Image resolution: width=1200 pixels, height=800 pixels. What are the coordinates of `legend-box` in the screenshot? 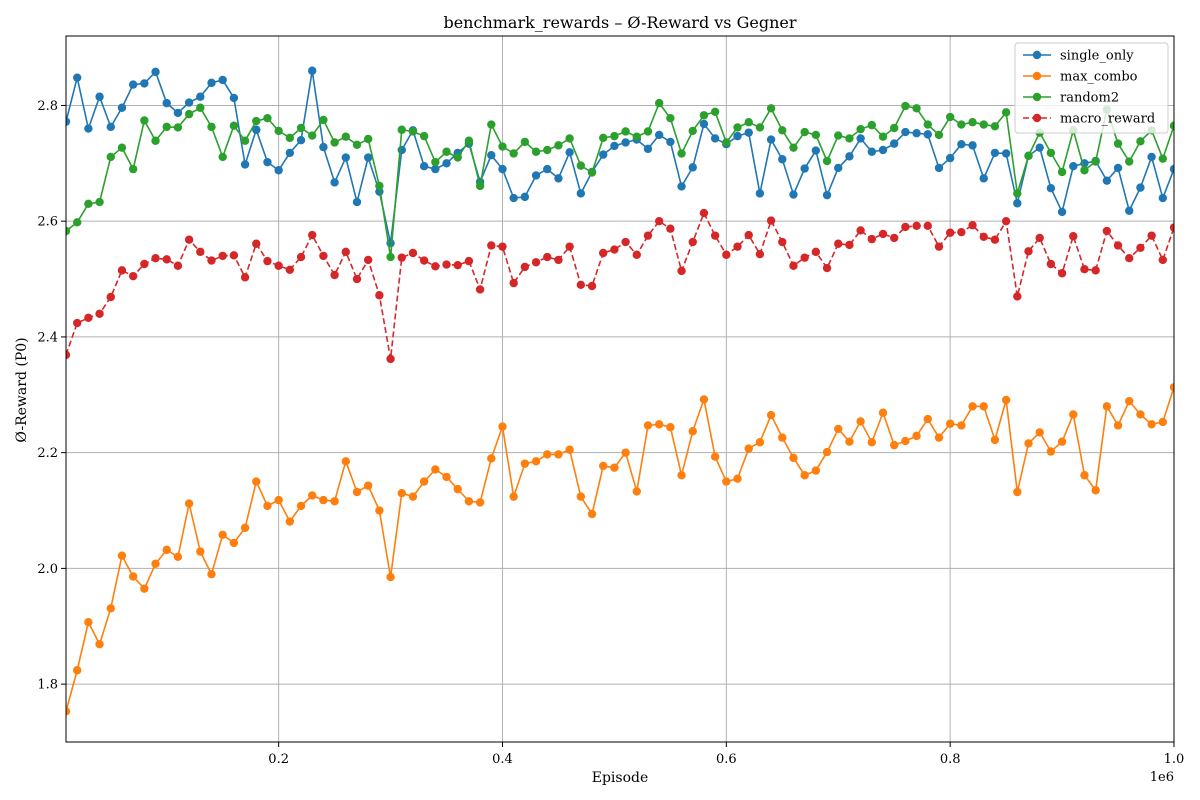 It's located at (1091, 88).